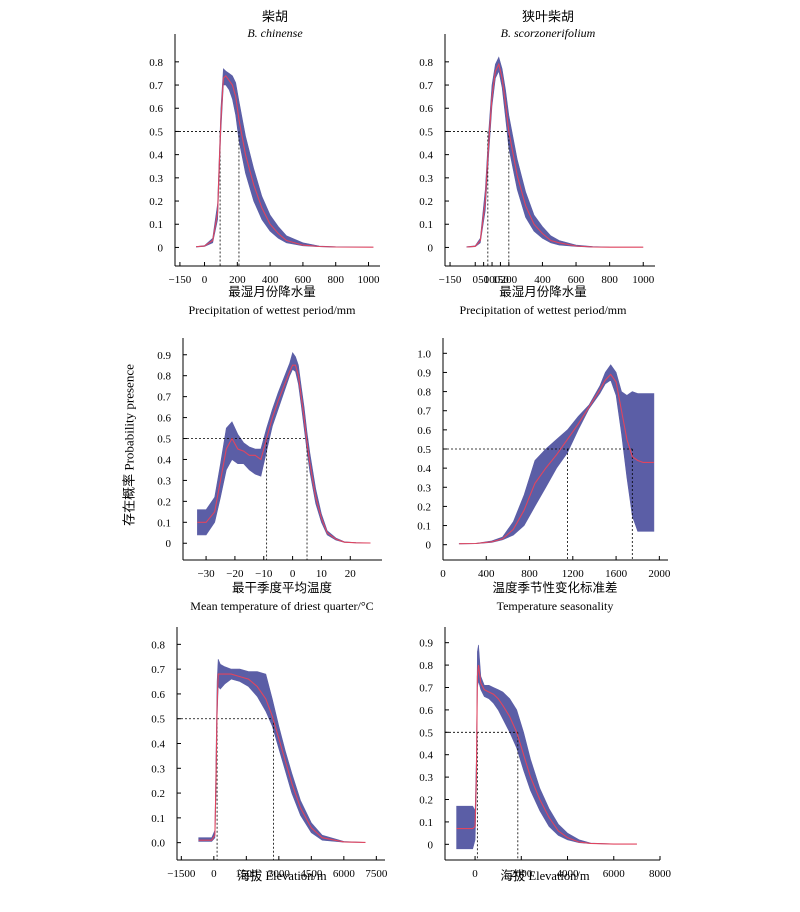 This screenshot has height=912, width=800. I want to click on x-tick-label: 1600, so click(616, 574).